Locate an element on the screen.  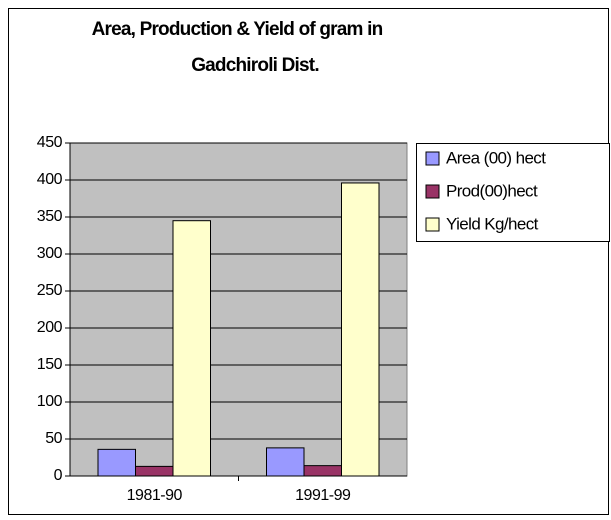
x-tick-label: 1991-99 is located at coordinates (323, 495).